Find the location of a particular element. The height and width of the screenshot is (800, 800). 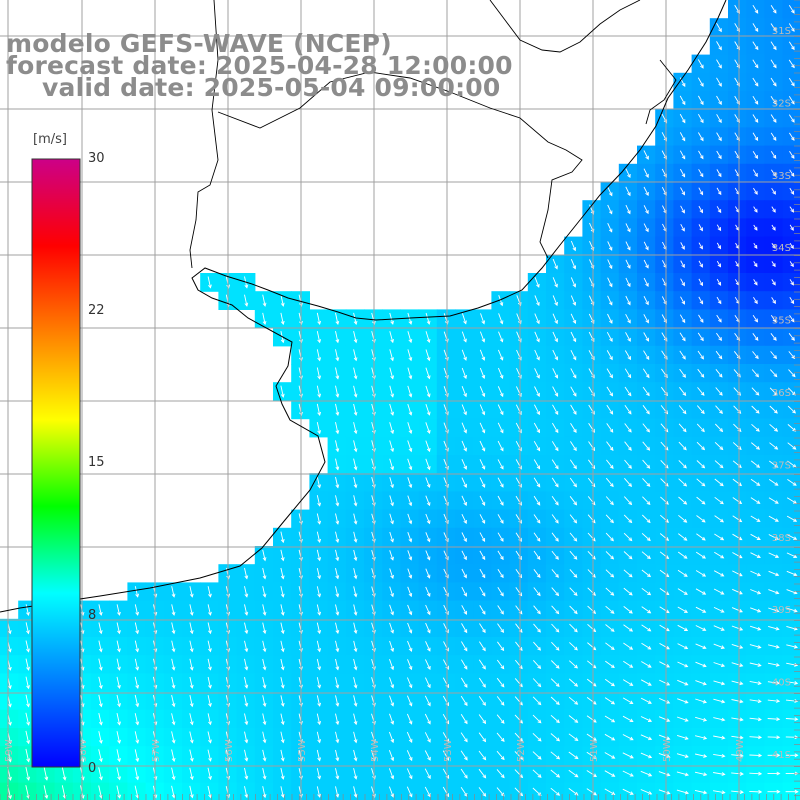

longitude-label: 49W is located at coordinates (740, 750).